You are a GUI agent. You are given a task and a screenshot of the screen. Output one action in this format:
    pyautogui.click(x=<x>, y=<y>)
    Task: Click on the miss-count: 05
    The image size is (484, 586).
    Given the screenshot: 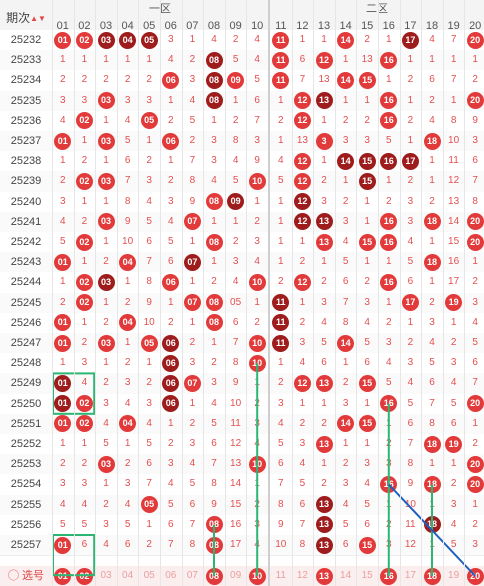 What is the action you would take?
    pyautogui.click(x=236, y=302)
    